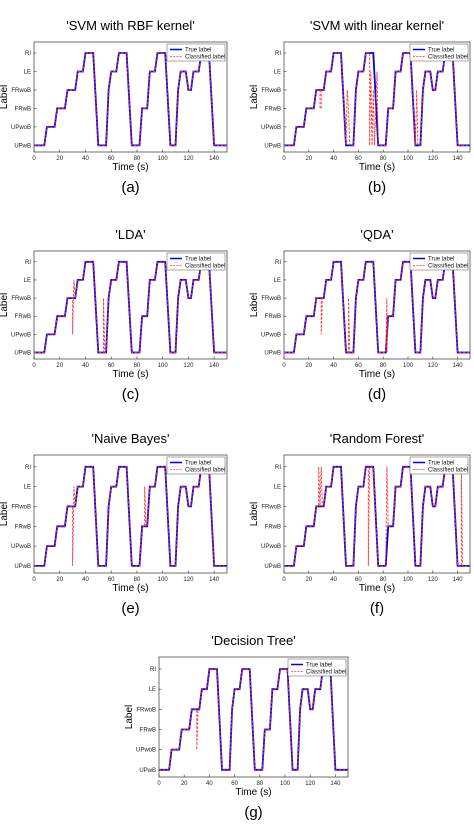 This screenshot has height=831, width=474. What do you see at coordinates (130, 187) in the screenshot?
I see `panel-caption: (a)` at bounding box center [130, 187].